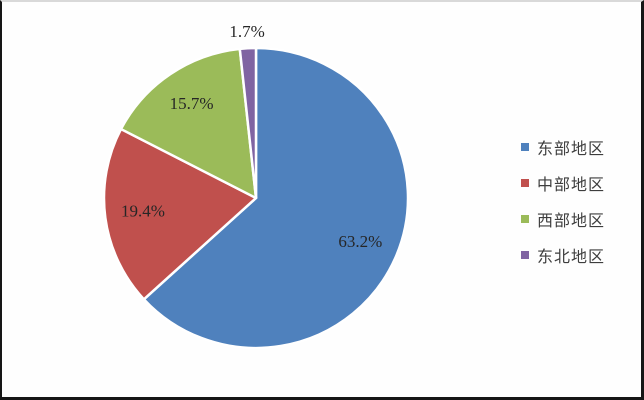 This screenshot has width=644, height=400. Describe the element at coordinates (571, 221) in the screenshot. I see `legend-label-west: 西部地区` at that location.